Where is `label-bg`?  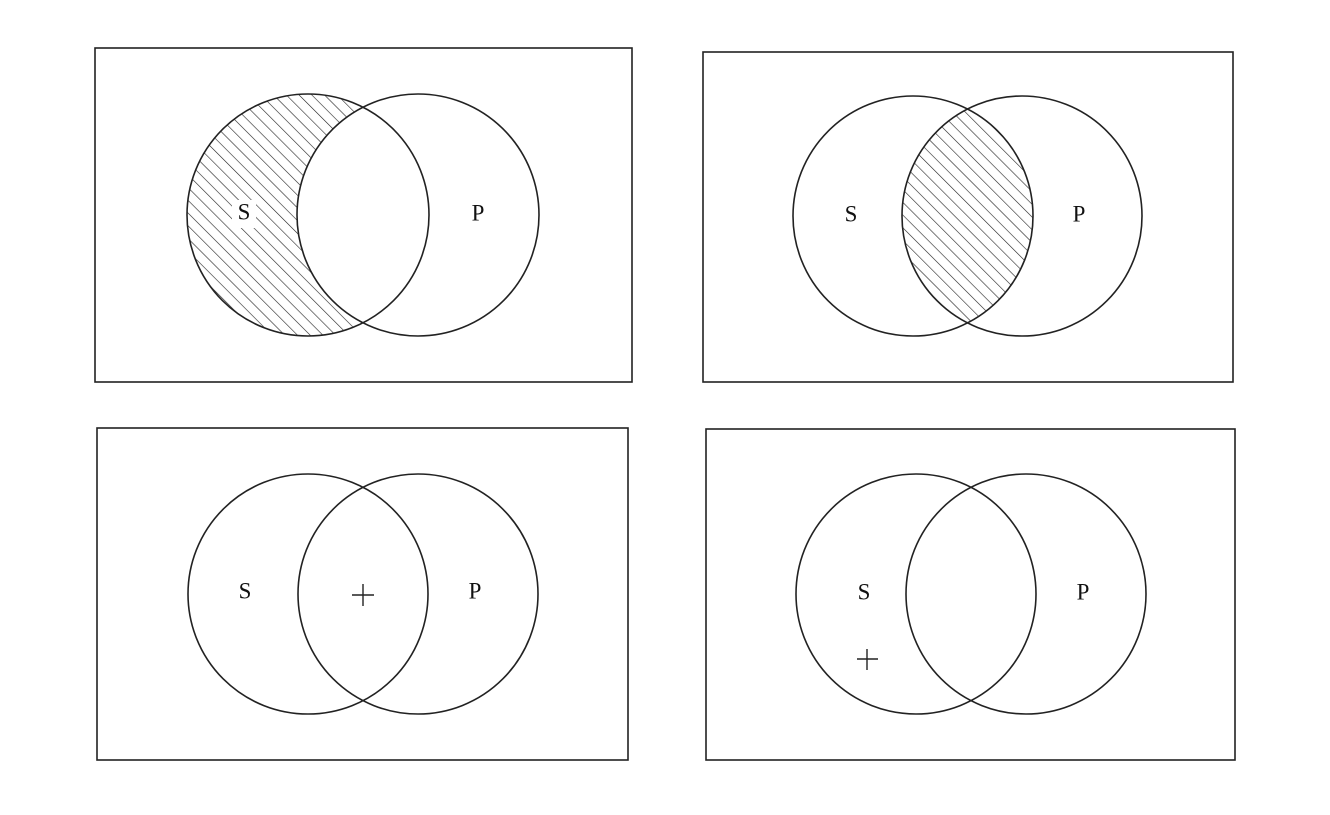 label-bg is located at coordinates (244, 214).